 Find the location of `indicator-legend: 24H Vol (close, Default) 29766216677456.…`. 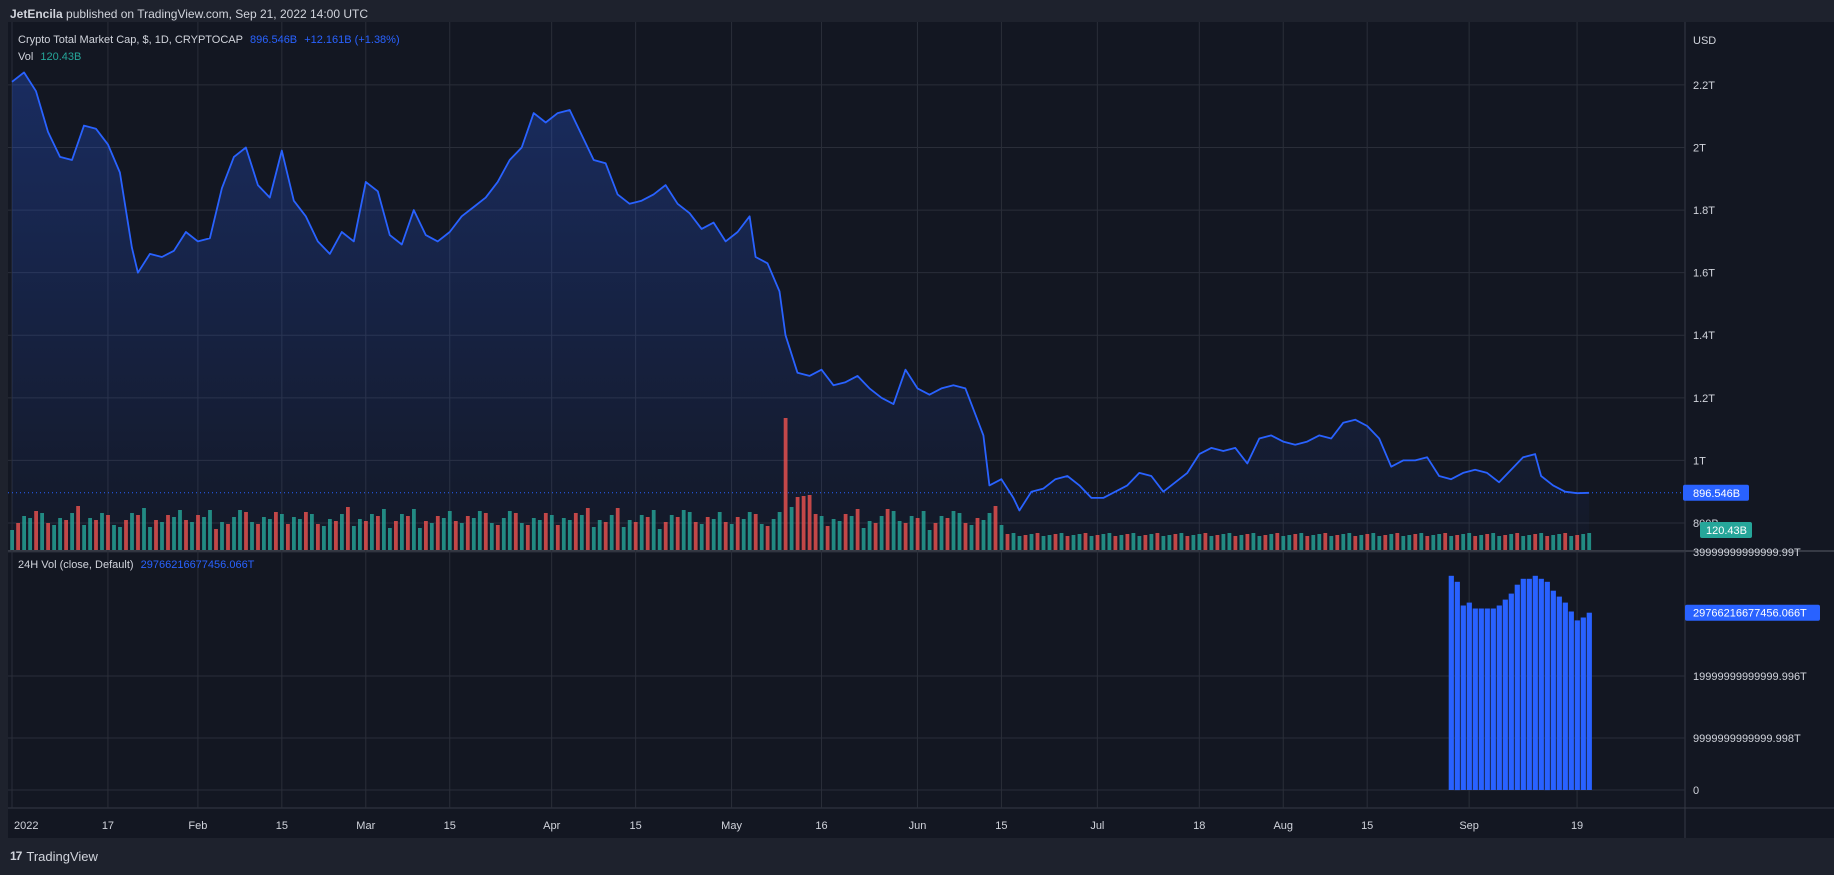

indicator-legend: 24H Vol (close, Default) 29766216677456.… is located at coordinates (138, 565).